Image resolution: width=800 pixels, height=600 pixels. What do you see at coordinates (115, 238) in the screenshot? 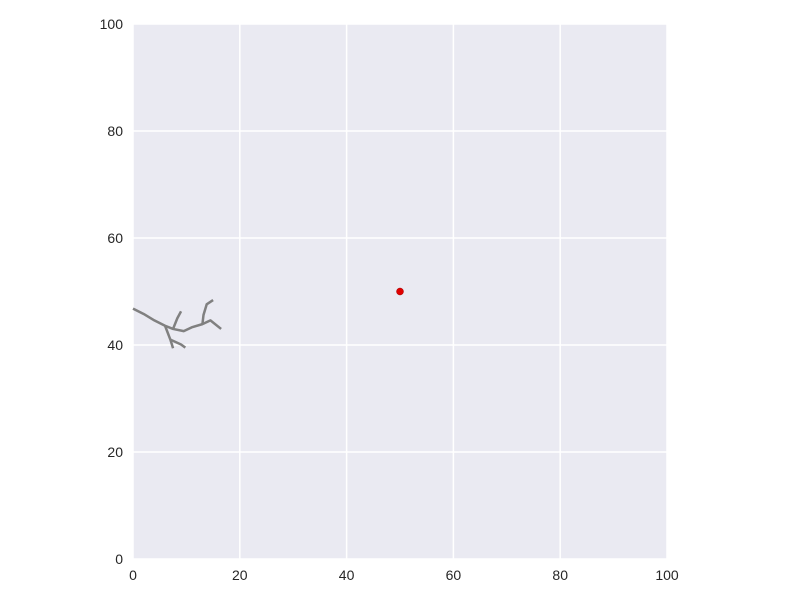
I see `y-tick-label-3: 60` at bounding box center [115, 238].